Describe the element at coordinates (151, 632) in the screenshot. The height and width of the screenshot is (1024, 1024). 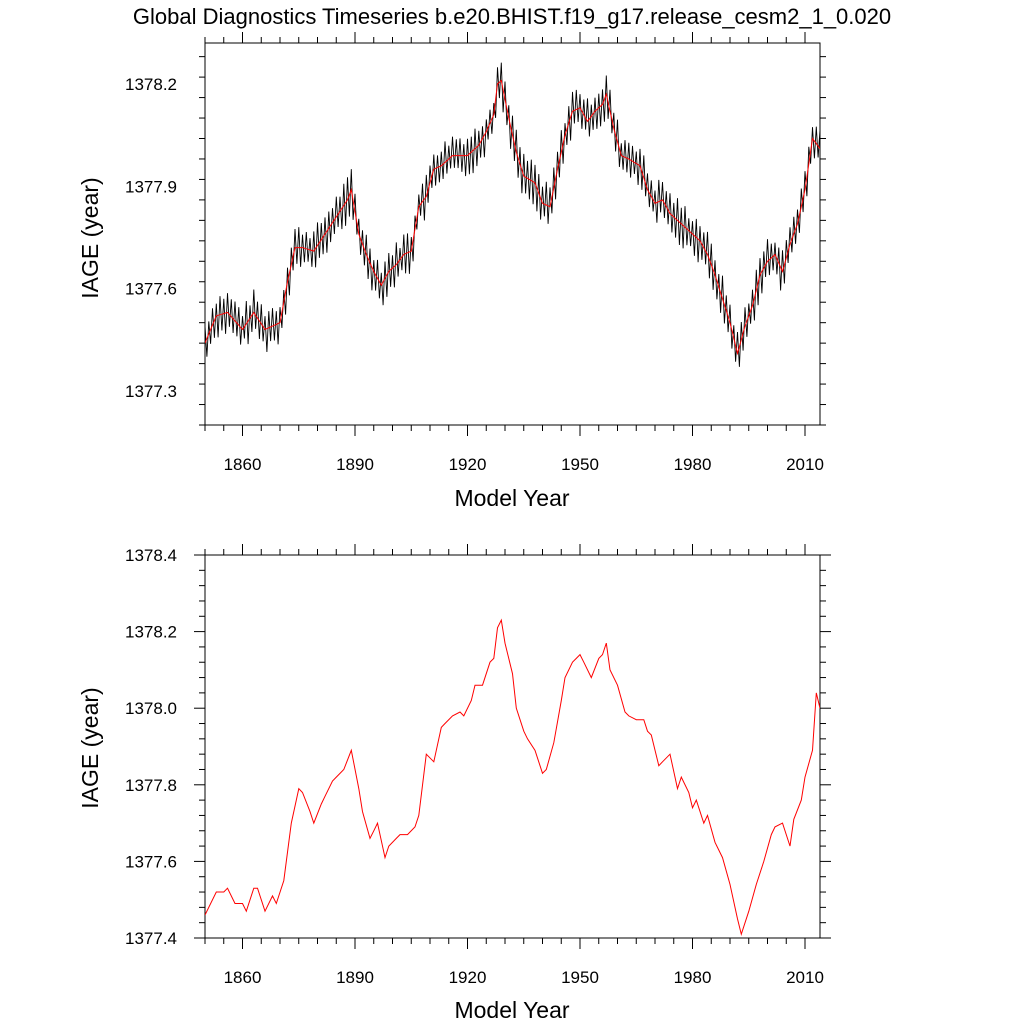
I see `bottom-y-tick-label: 1378.2` at that location.